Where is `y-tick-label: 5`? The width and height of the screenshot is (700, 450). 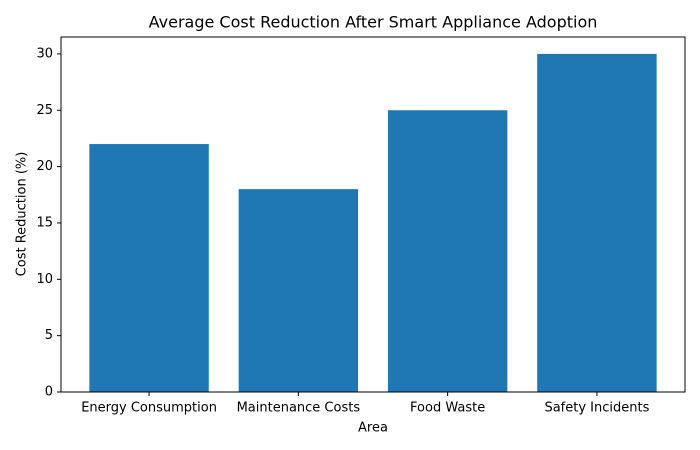 y-tick-label: 5 is located at coordinates (49, 335).